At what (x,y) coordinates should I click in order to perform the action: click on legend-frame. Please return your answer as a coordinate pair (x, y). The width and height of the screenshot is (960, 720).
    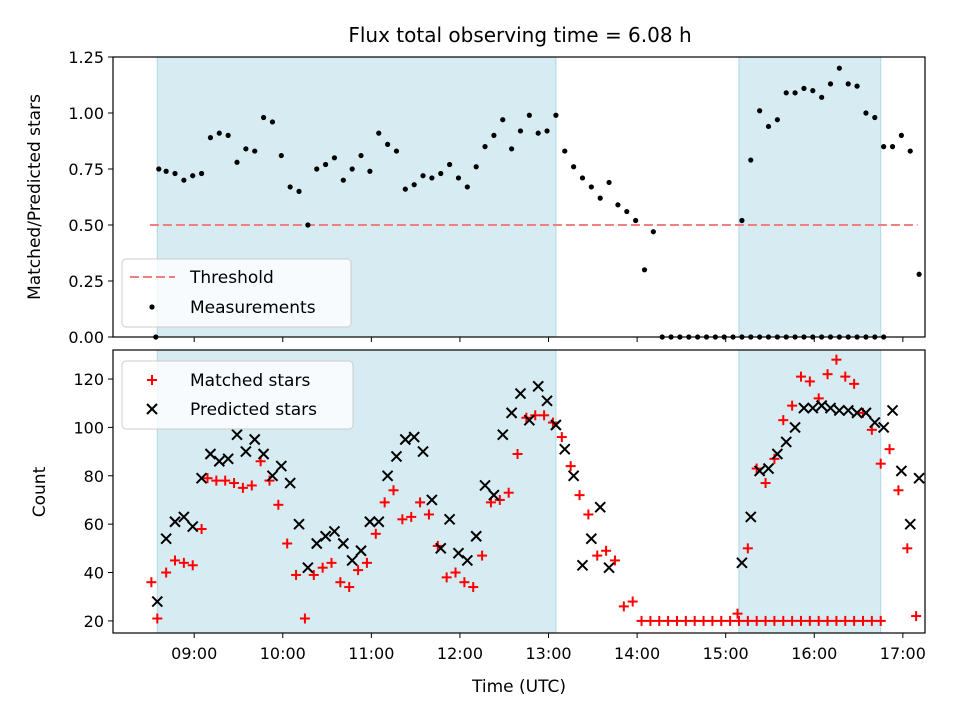
    Looking at the image, I should click on (237, 395).